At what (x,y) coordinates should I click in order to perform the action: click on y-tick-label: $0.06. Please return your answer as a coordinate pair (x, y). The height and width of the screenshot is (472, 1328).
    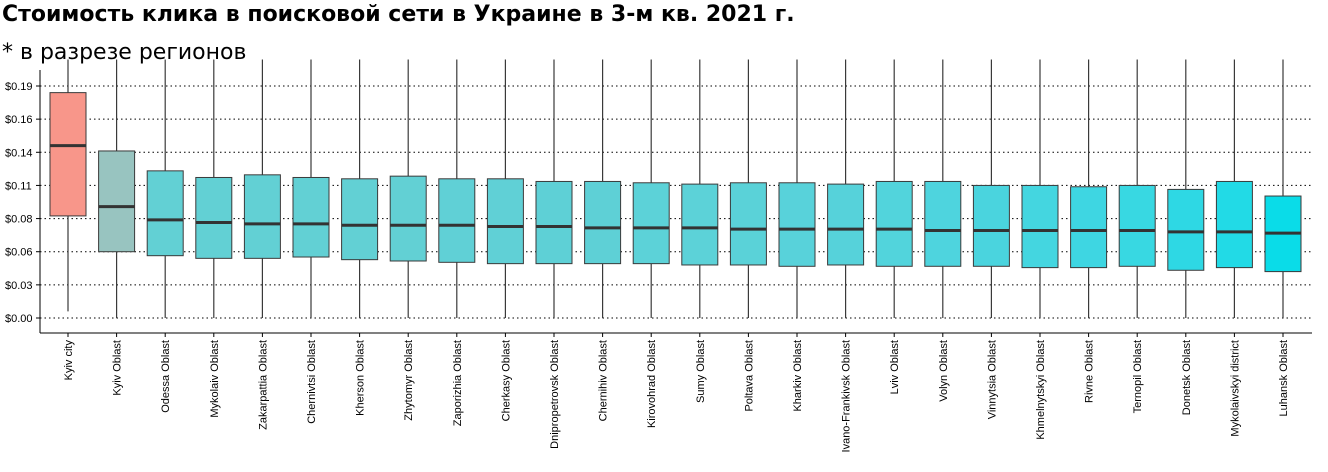
    Looking at the image, I should click on (19, 253).